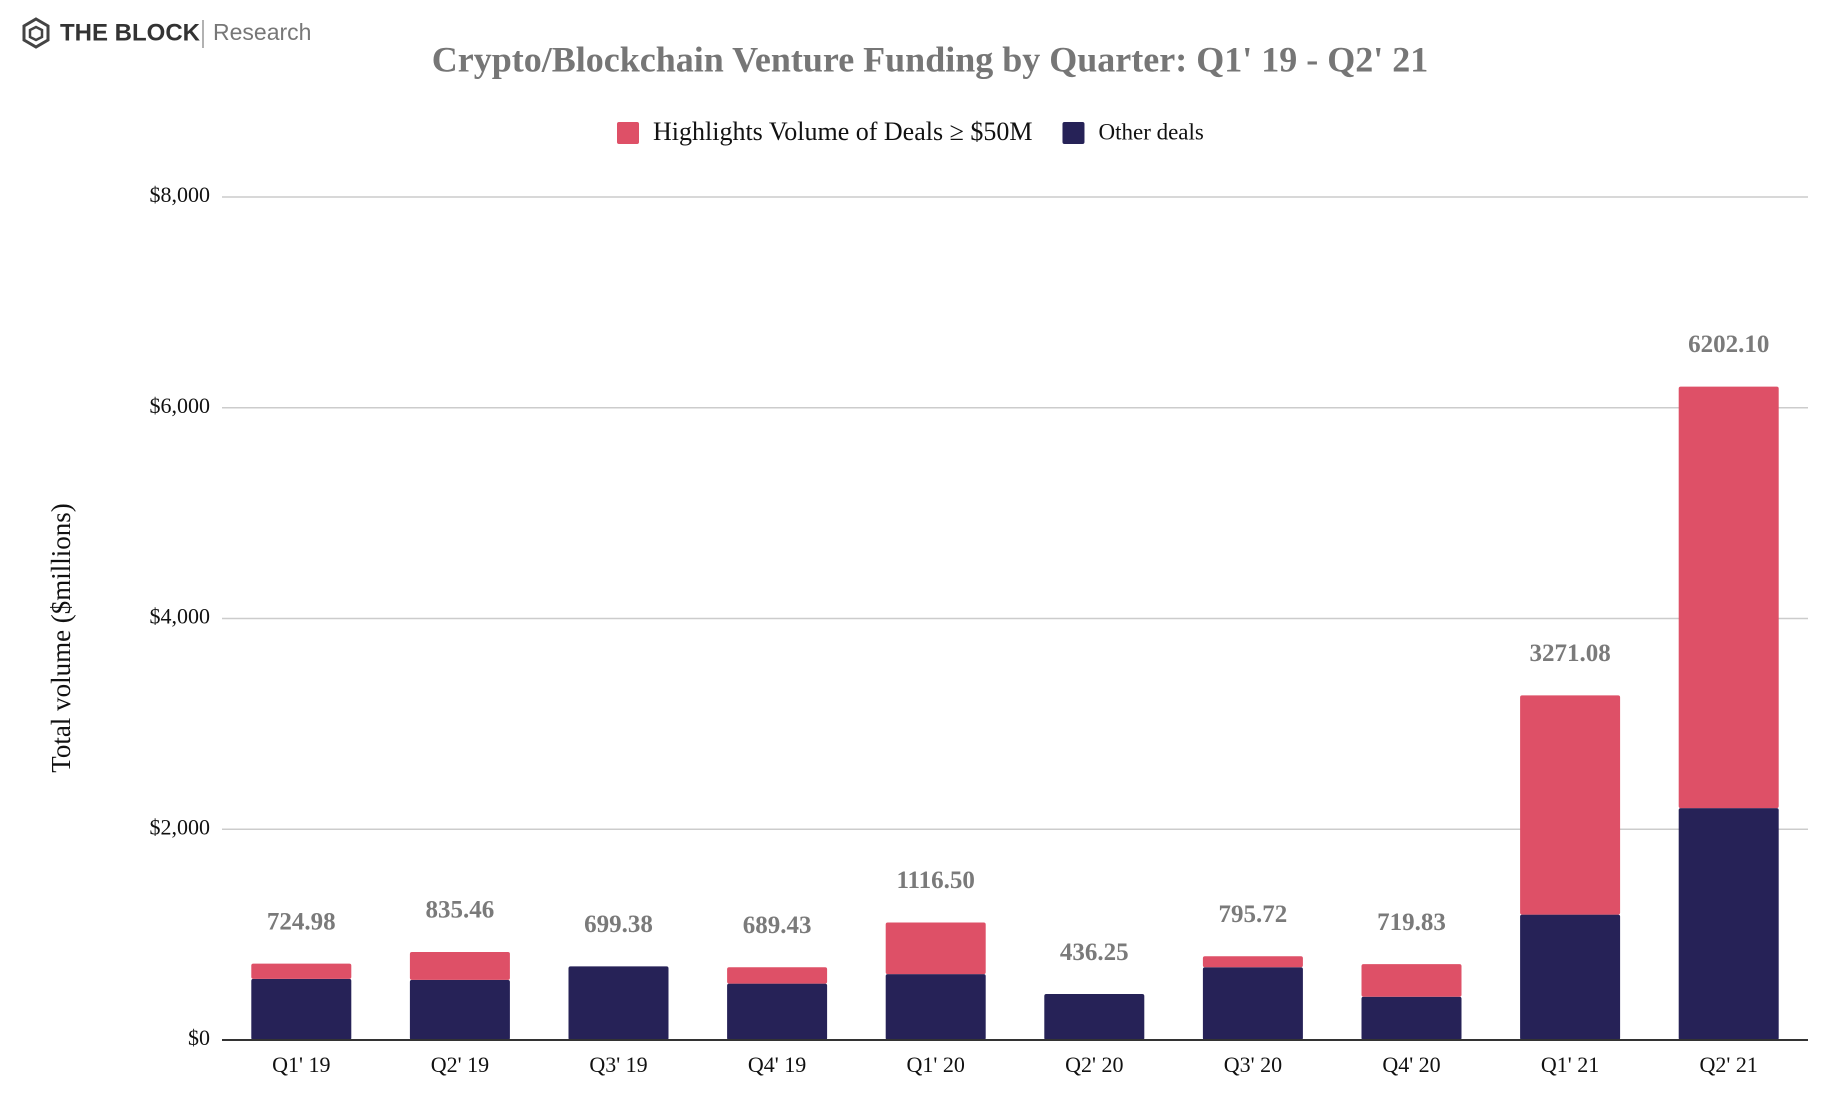 The height and width of the screenshot is (1100, 1838). Describe the element at coordinates (130, 32) in the screenshot. I see `brand-name: THE BLOCK` at that location.